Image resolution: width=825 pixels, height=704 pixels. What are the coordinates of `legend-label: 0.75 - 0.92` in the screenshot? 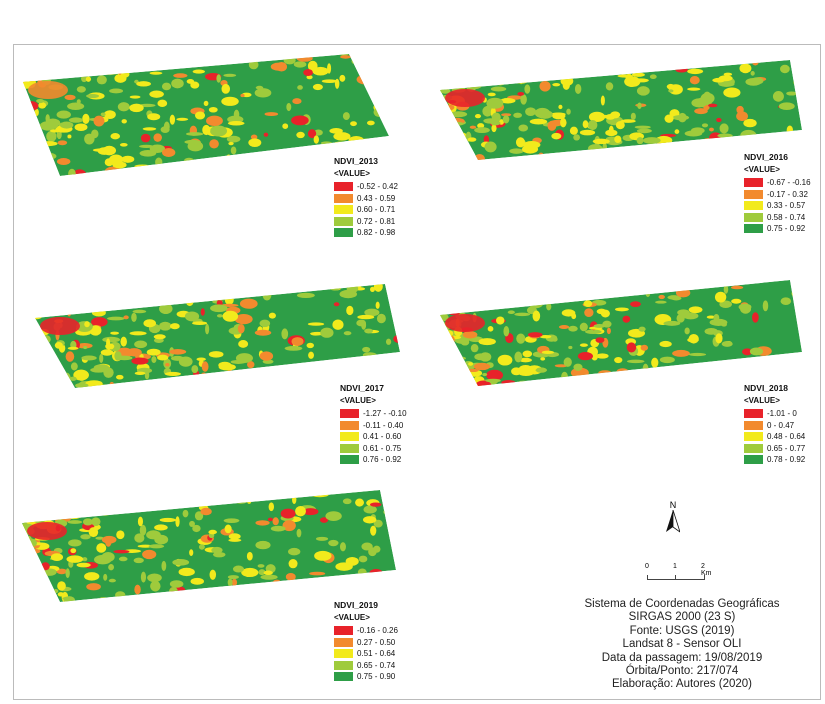 It's located at (786, 229).